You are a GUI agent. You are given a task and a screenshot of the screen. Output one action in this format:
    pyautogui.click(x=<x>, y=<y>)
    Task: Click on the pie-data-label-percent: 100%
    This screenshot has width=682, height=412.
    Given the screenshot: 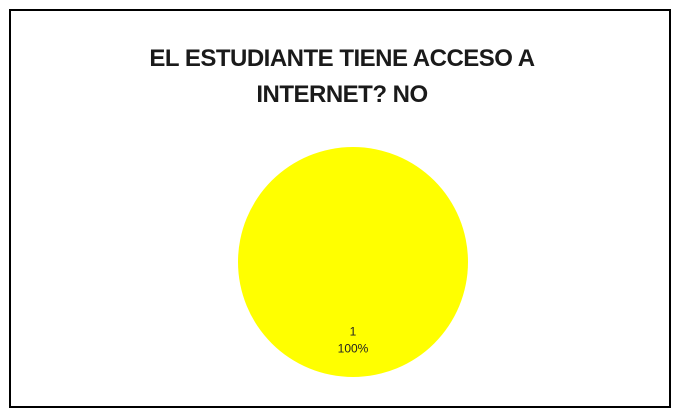 What is the action you would take?
    pyautogui.click(x=353, y=349)
    